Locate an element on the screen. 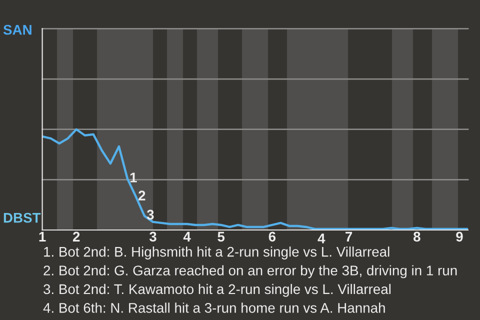 The image size is (480, 320). text: 3. Bot 2nd: T. Kawamoto hit a 2-run single vs L. Villarreal is located at coordinates (217, 290).